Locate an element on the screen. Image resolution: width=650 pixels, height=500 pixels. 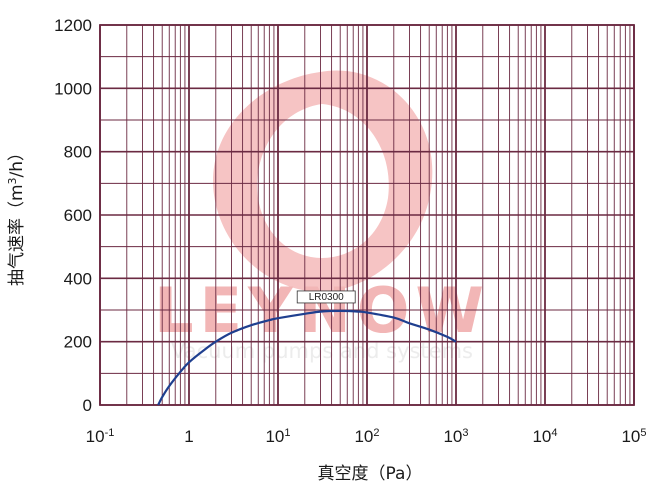
series-label: LR0300 is located at coordinates (326, 297).